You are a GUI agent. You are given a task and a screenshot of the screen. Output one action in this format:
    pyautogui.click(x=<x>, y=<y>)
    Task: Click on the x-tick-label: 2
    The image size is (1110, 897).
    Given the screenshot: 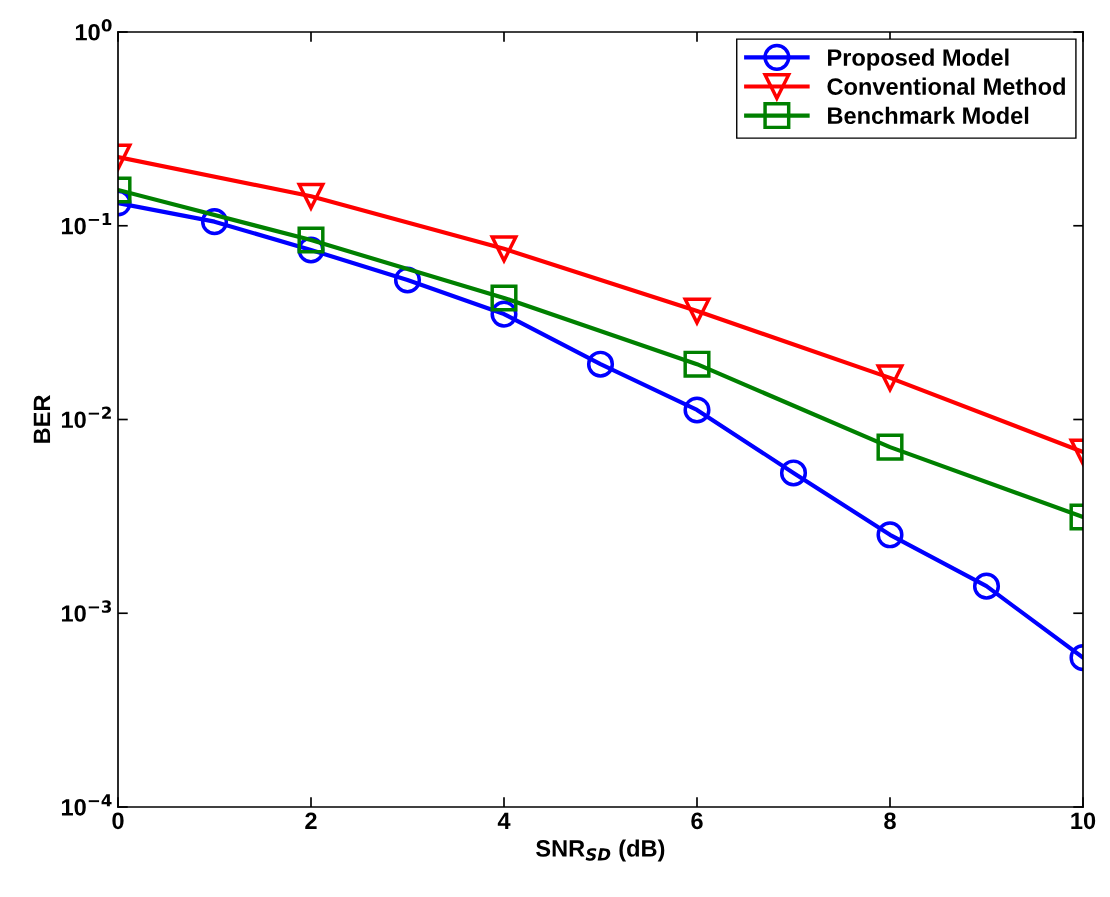 What is the action you would take?
    pyautogui.click(x=311, y=820)
    